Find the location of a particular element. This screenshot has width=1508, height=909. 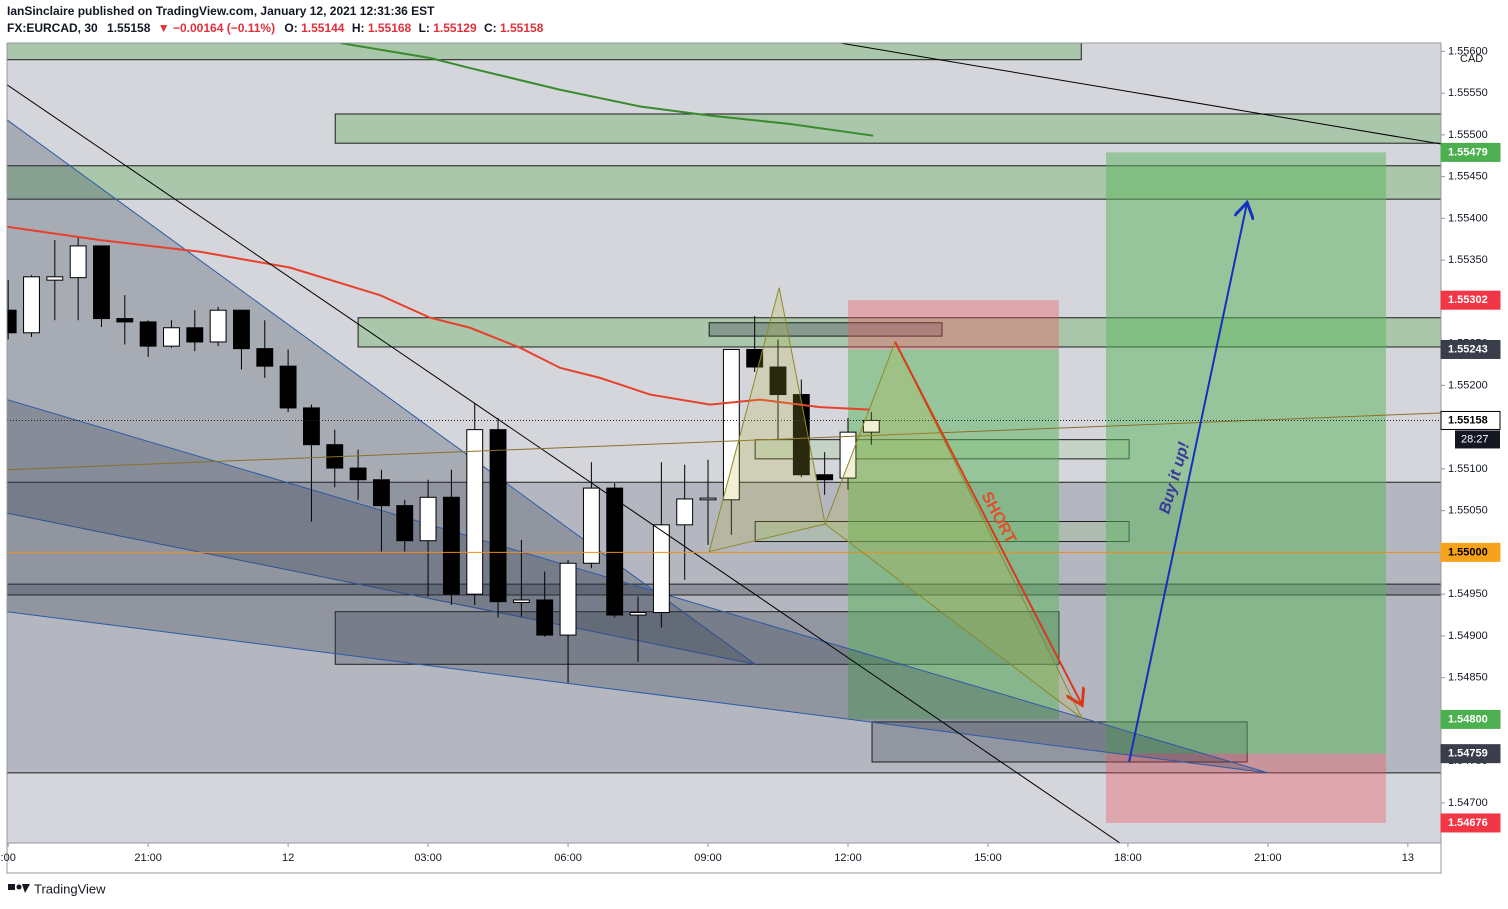

y-tick-label: 1.55200 is located at coordinates (1468, 385).